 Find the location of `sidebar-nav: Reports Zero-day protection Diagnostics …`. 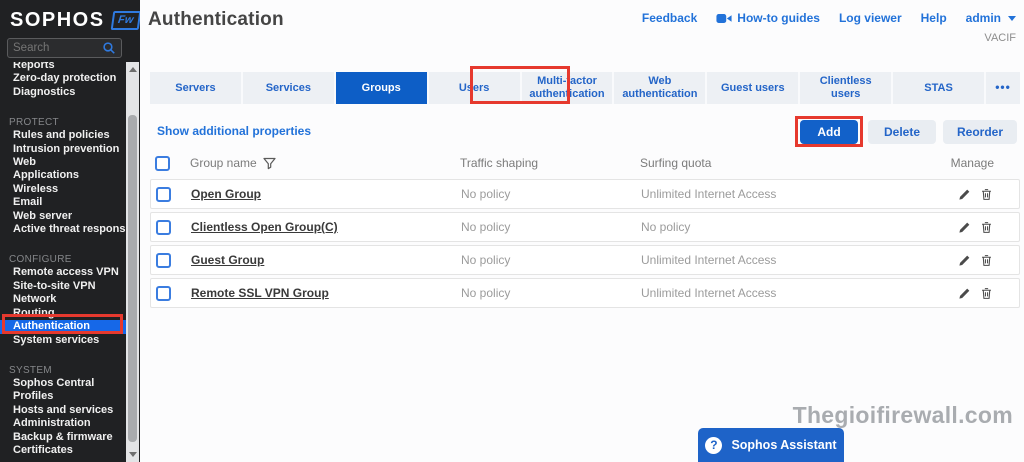

sidebar-nav: Reports Zero-day protection Diagnostics … is located at coordinates (63, 262).